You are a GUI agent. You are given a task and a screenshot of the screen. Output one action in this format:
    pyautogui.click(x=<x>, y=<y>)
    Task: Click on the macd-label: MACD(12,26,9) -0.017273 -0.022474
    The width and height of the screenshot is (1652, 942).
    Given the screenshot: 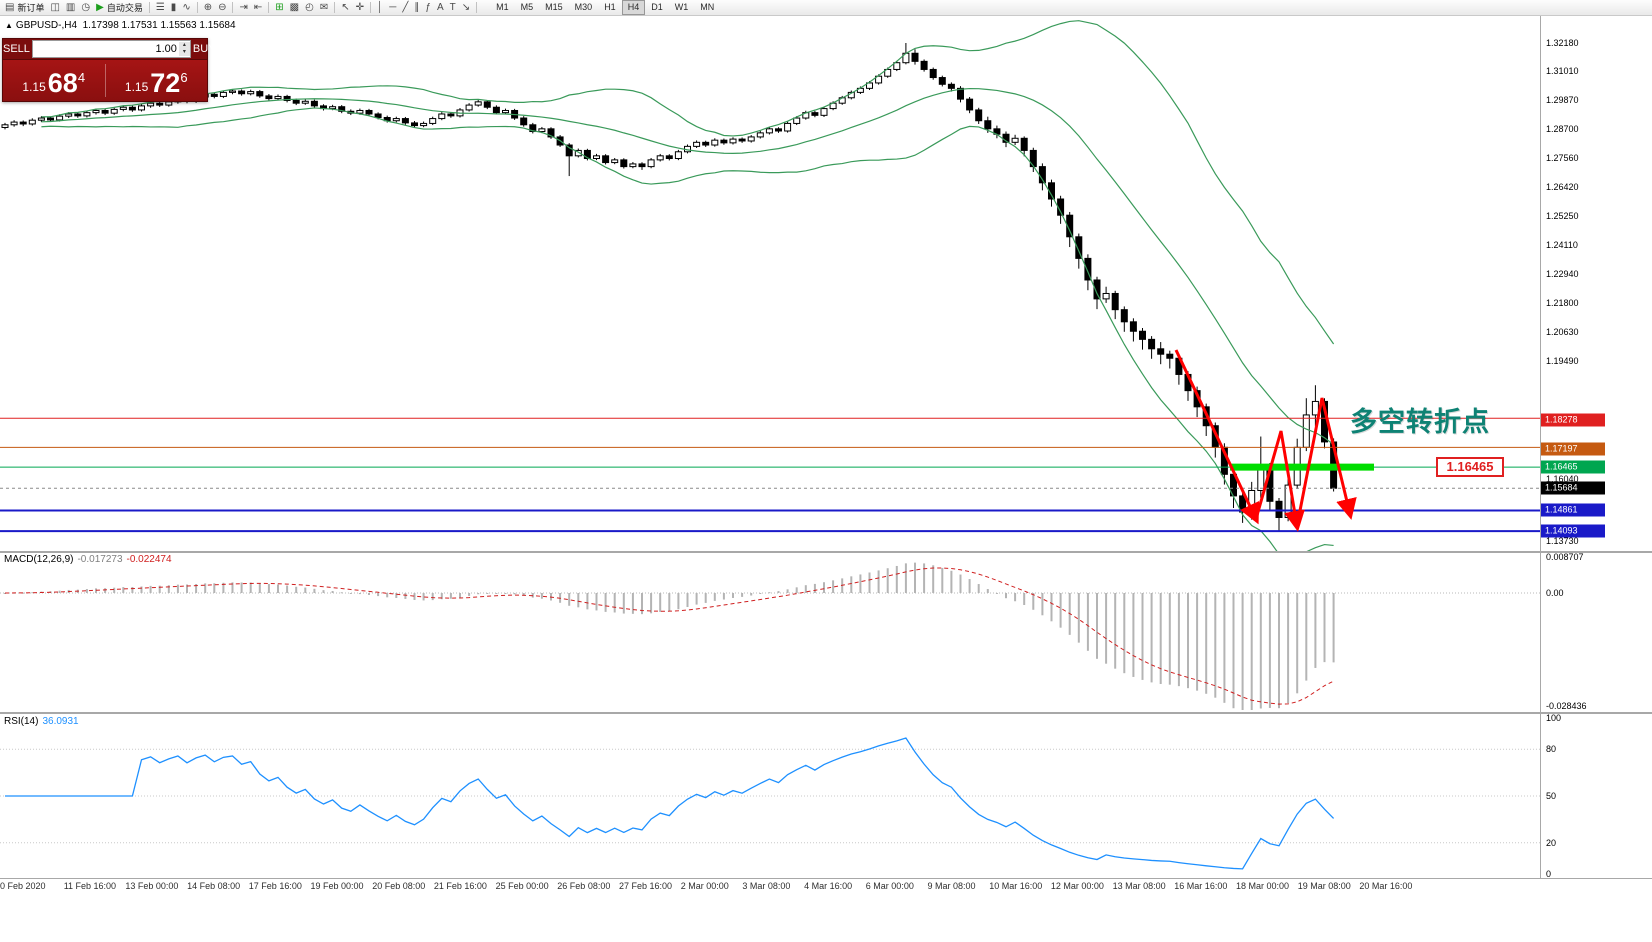 What is the action you would take?
    pyautogui.click(x=88, y=559)
    